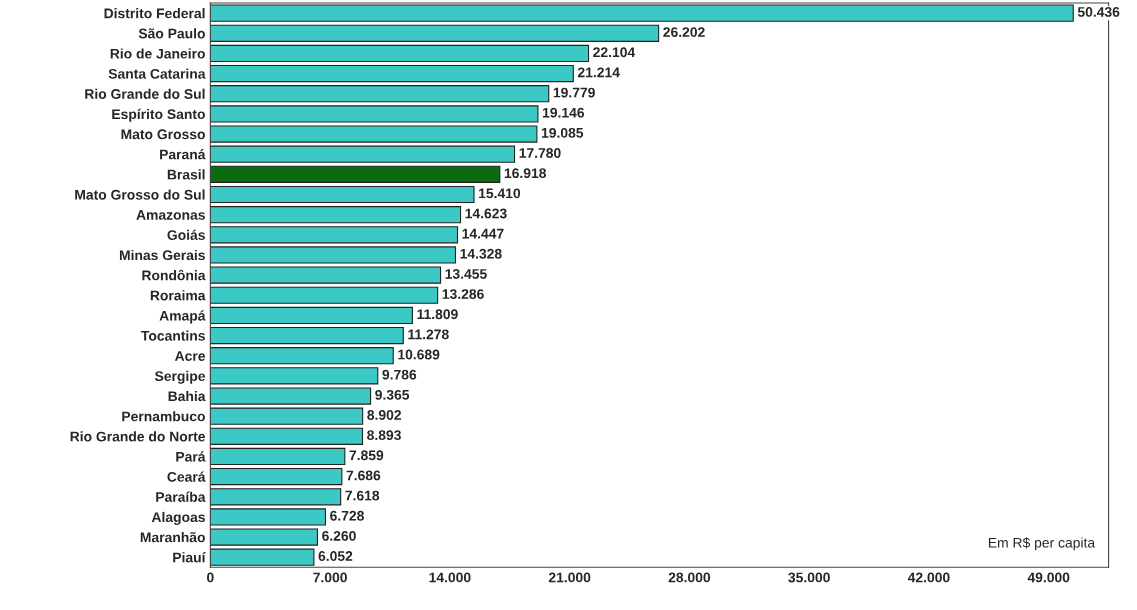 The image size is (1137, 610). I want to click on y-tick-label: Mato Grosso, so click(163, 134).